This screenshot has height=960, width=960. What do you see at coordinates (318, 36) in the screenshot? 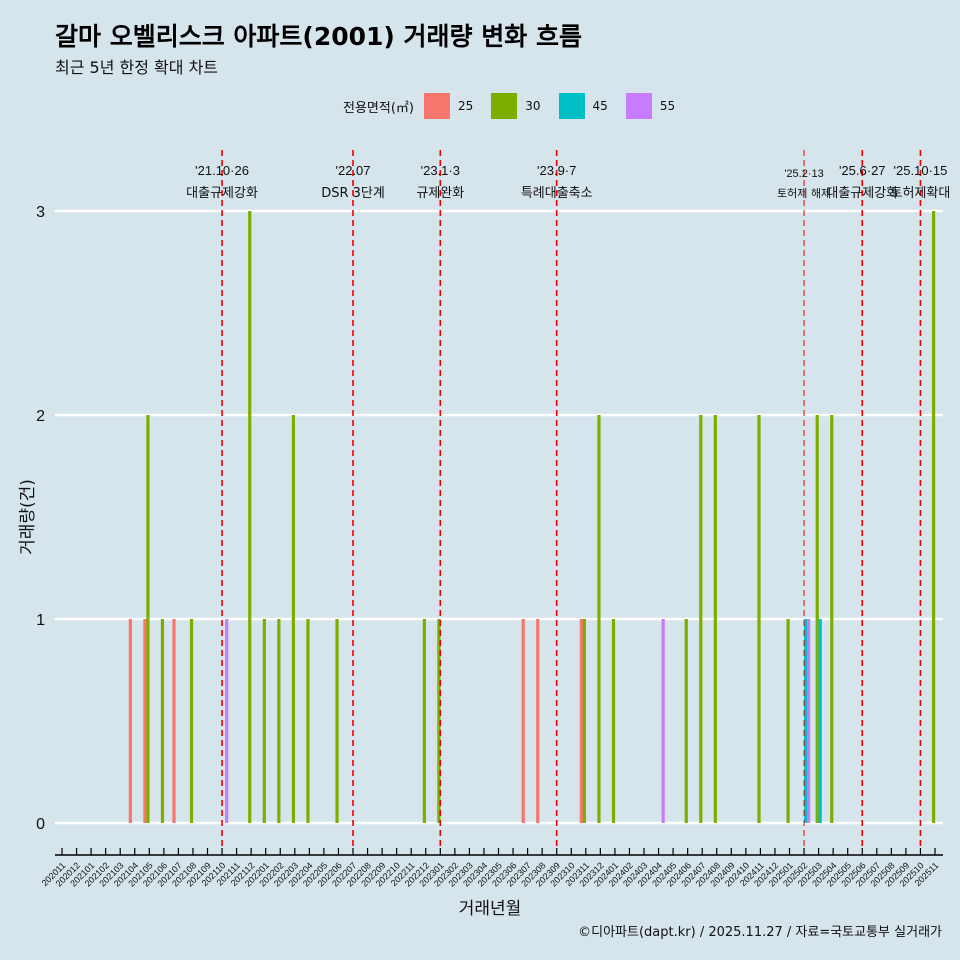
I see `chart-title: 갈마 오벨리스크 아파트(2001) 거래량 변화 흐름` at bounding box center [318, 36].